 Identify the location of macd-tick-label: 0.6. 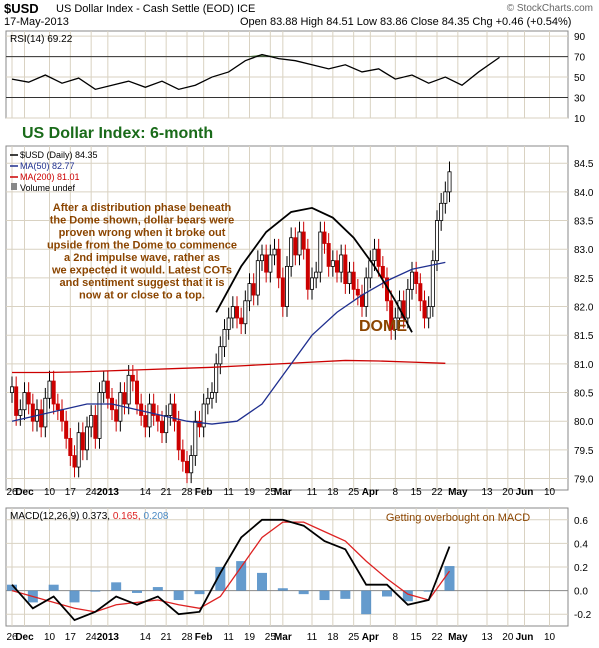
(581, 521).